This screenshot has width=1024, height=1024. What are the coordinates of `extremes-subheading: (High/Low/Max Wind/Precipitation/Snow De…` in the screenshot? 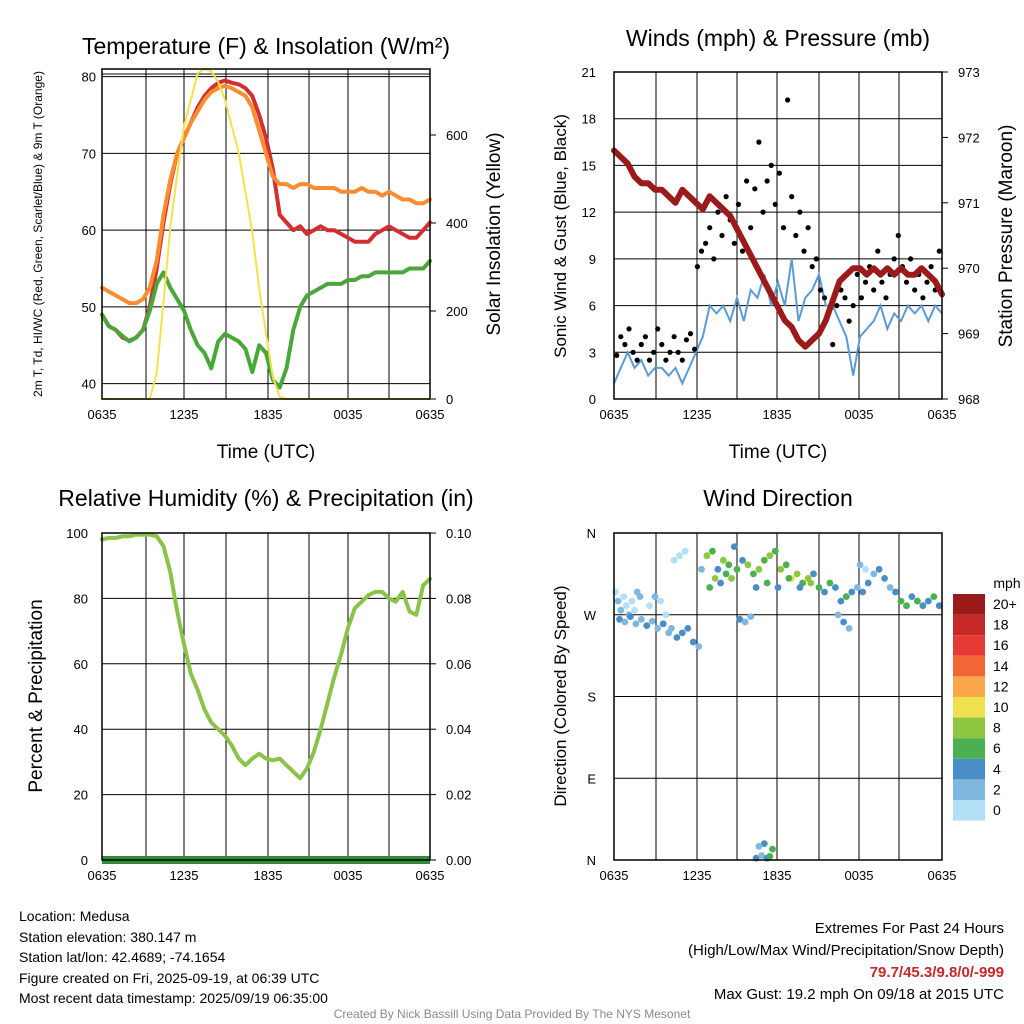 It's located at (846, 950).